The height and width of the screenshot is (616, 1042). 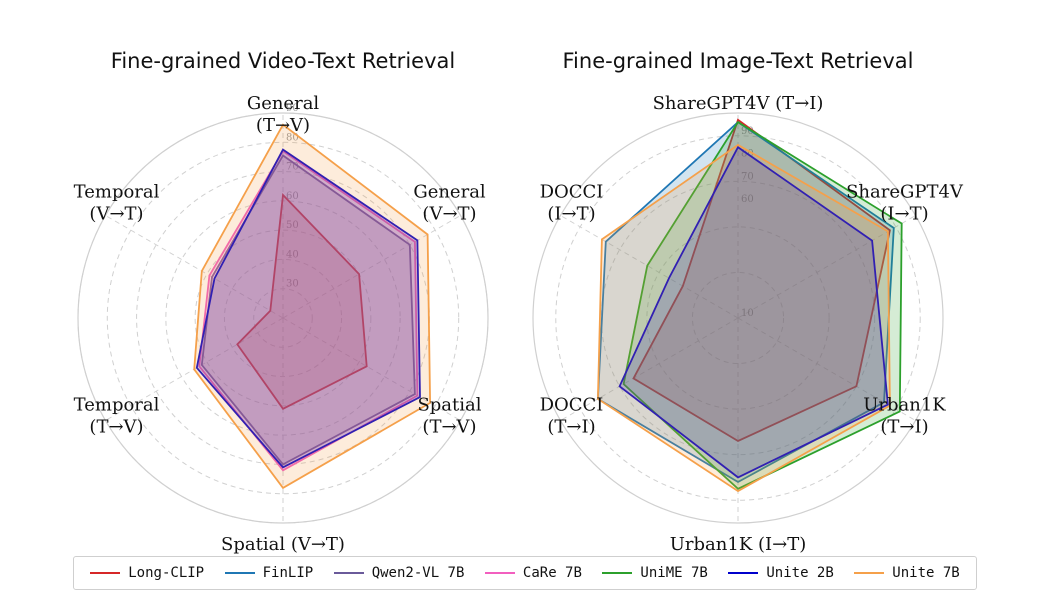 I want to click on legend-item-finlip: FinLIP, so click(x=269, y=573).